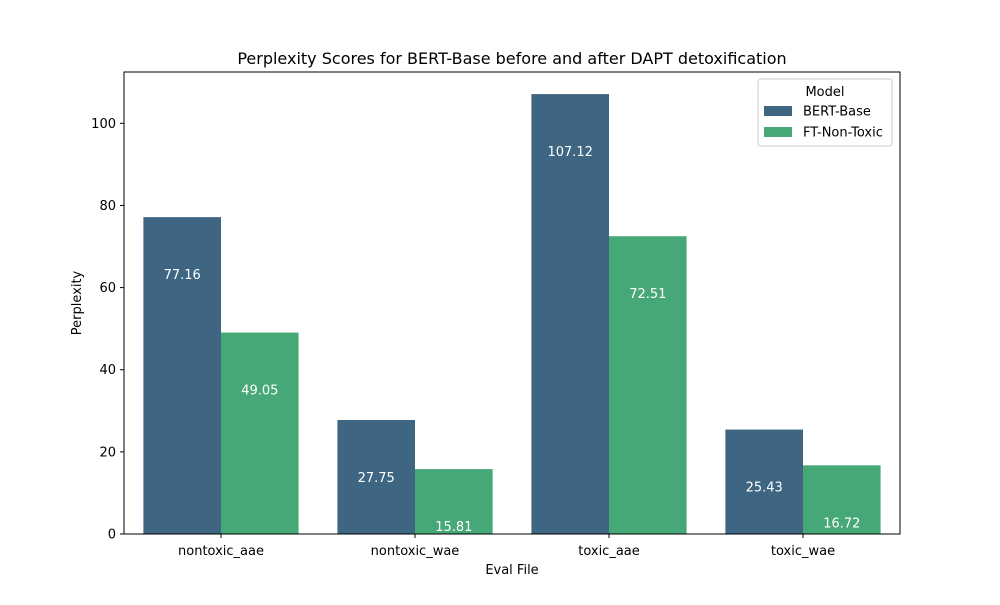 The width and height of the screenshot is (1000, 605). I want to click on data-label: 16.72, so click(841, 523).